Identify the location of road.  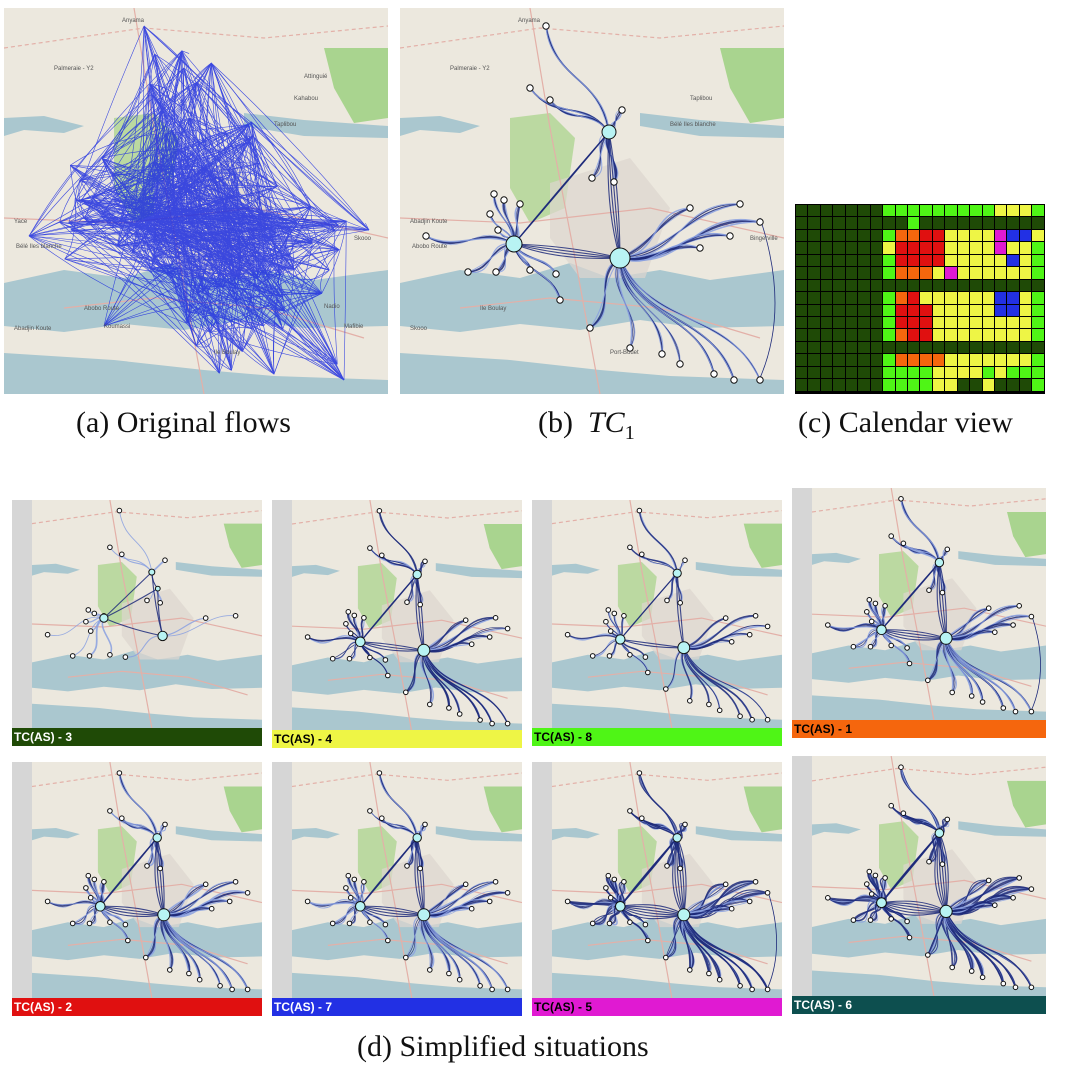
(196, 37).